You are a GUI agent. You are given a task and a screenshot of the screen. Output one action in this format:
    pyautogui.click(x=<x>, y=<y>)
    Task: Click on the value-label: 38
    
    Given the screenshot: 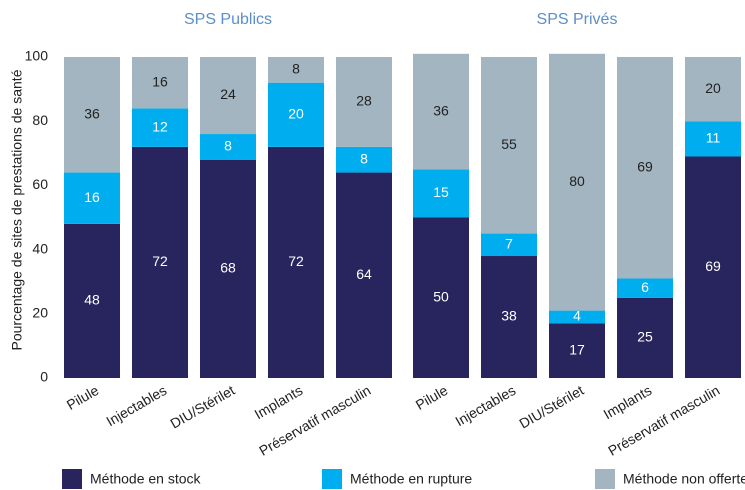 What is the action you would take?
    pyautogui.click(x=509, y=316)
    